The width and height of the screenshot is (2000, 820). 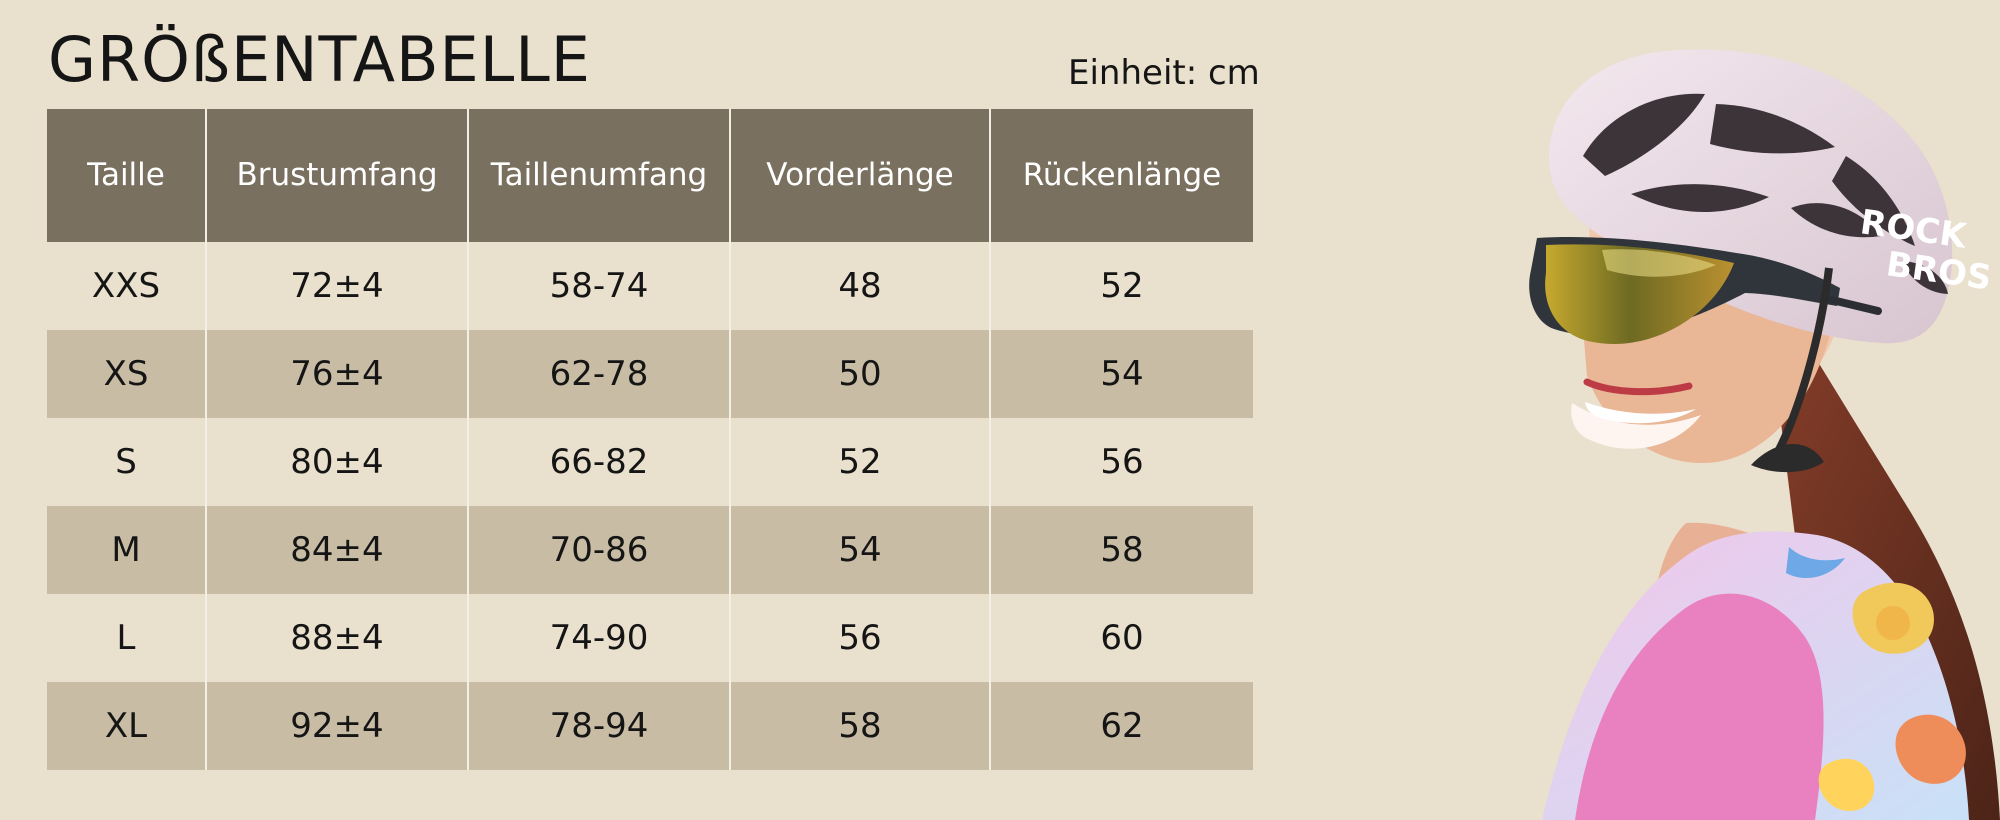 What do you see at coordinates (337, 175) in the screenshot?
I see `table-header-brustumfang: Brustumfang` at bounding box center [337, 175].